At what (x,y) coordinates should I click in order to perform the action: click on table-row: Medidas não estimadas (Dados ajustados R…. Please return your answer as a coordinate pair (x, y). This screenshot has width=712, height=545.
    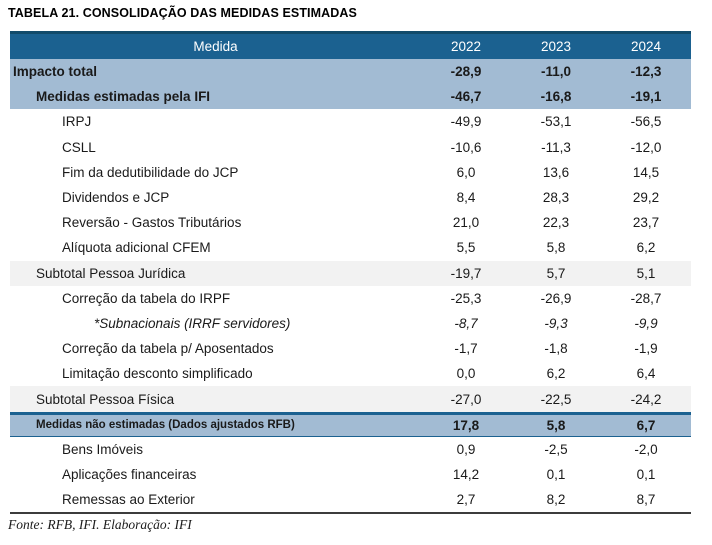
    Looking at the image, I should click on (350, 424).